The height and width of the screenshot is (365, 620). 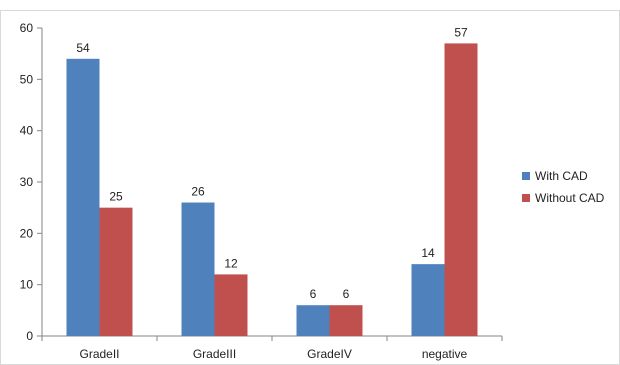 I want to click on y-tick-label: 40, so click(x=27, y=131).